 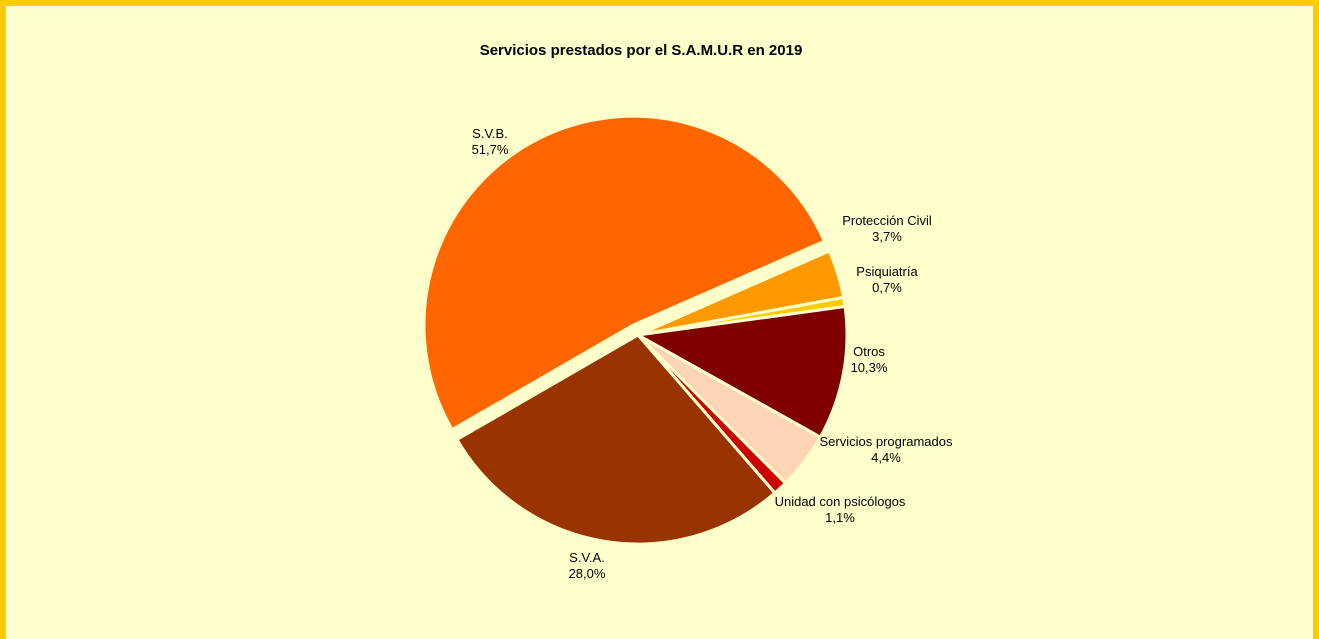 What do you see at coordinates (869, 367) in the screenshot?
I see `slice-label-value: 10,3%` at bounding box center [869, 367].